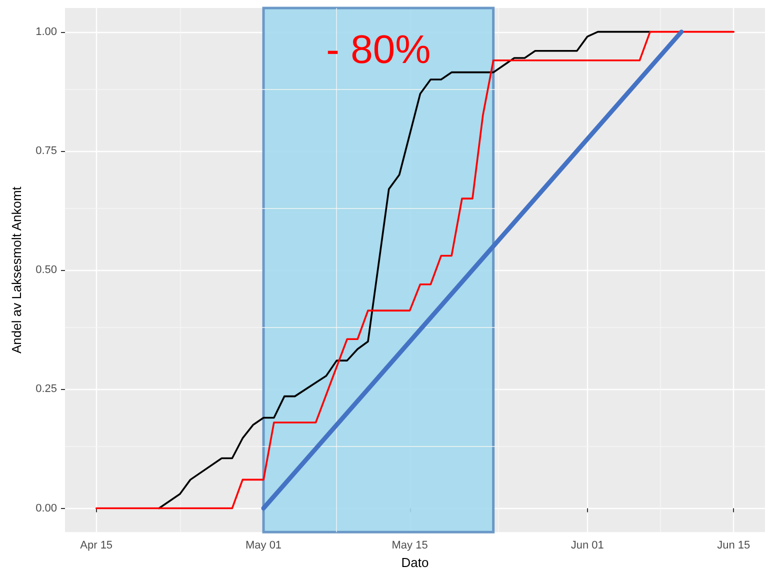  What do you see at coordinates (733, 546) in the screenshot?
I see `x-tick-label: Jun 15` at bounding box center [733, 546].